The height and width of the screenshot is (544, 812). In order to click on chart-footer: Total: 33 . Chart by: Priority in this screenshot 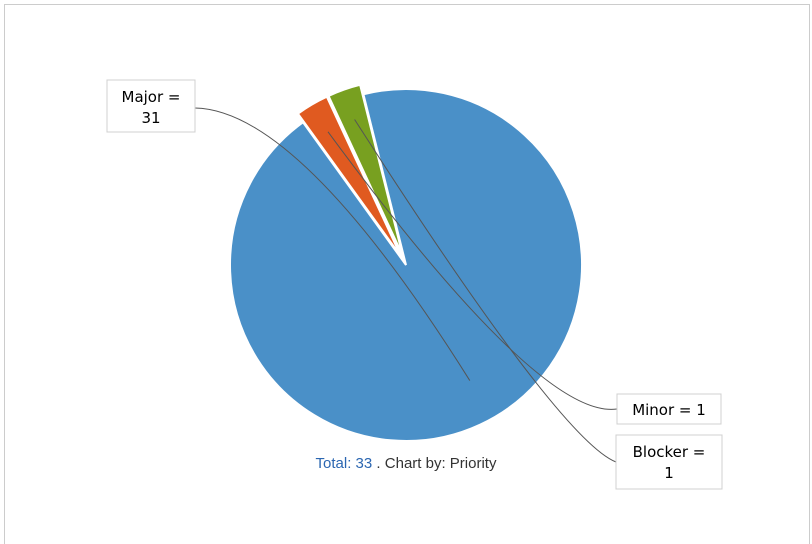, I will do `click(406, 463)`.